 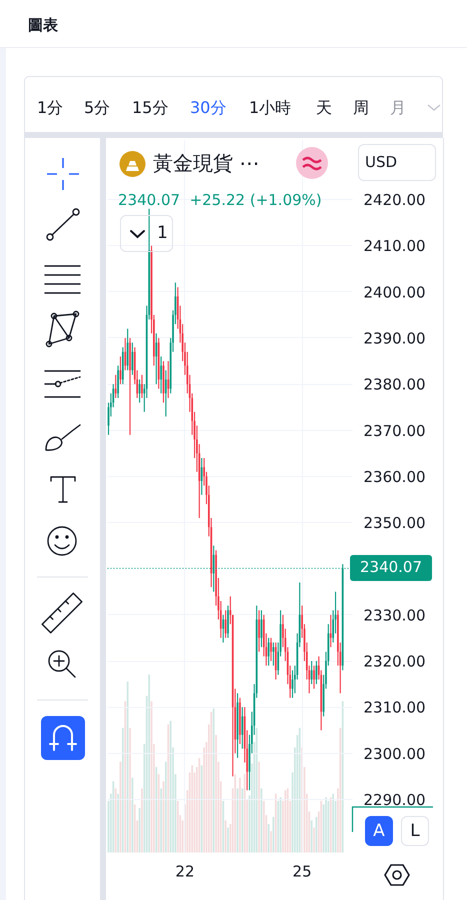 What do you see at coordinates (391, 567) in the screenshot?
I see `ref-line-label: 2340.07` at bounding box center [391, 567].